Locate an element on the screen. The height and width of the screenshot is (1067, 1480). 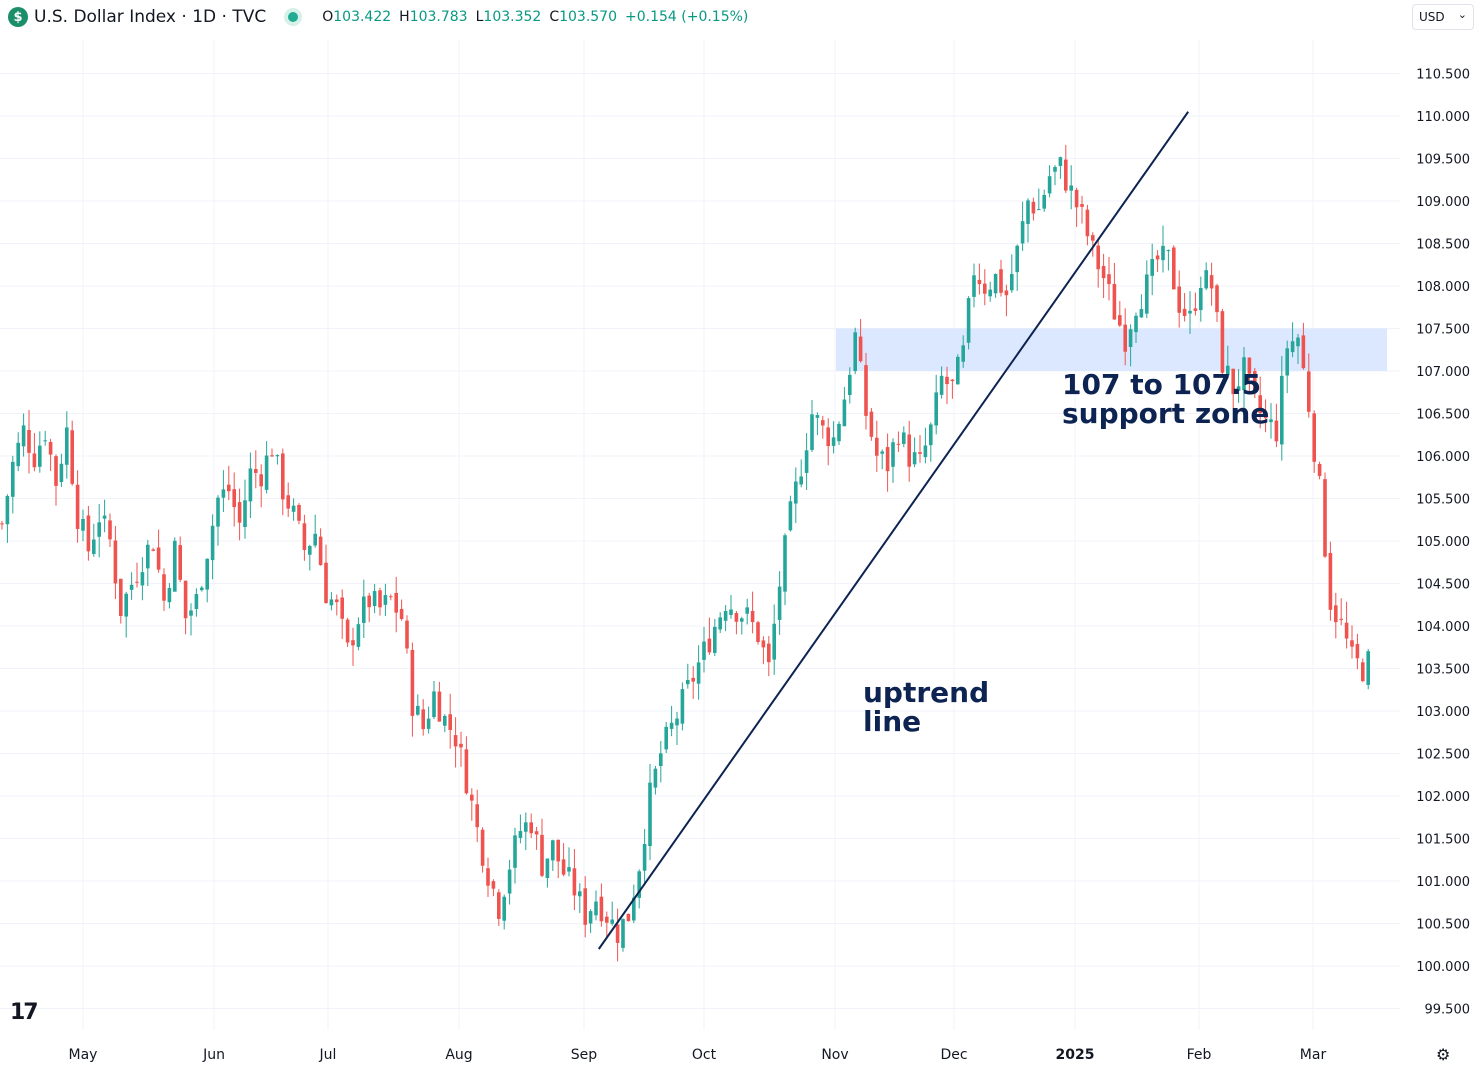
y-tick-label: 100.500 is located at coordinates (1443, 925).